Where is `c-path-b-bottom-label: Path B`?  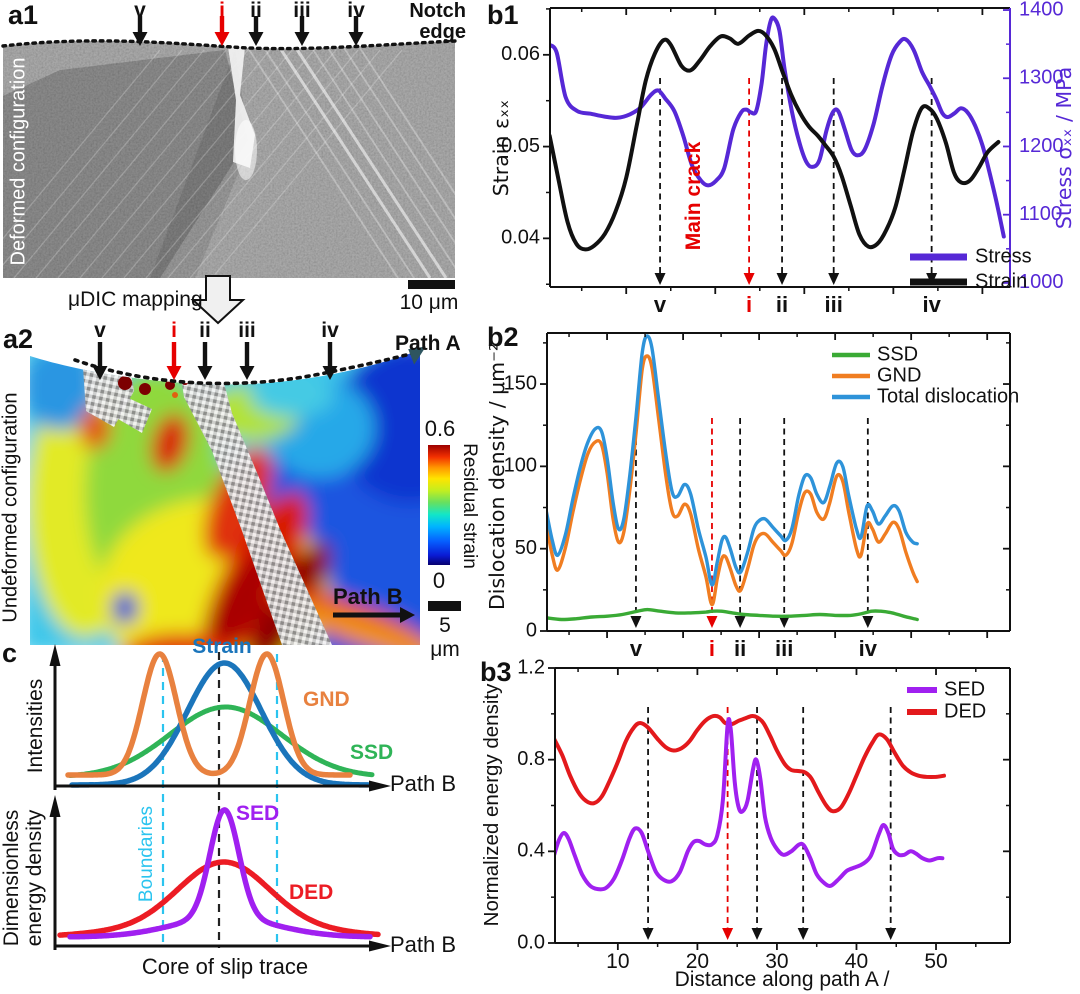 c-path-b-bottom-label: Path B is located at coordinates (423, 944).